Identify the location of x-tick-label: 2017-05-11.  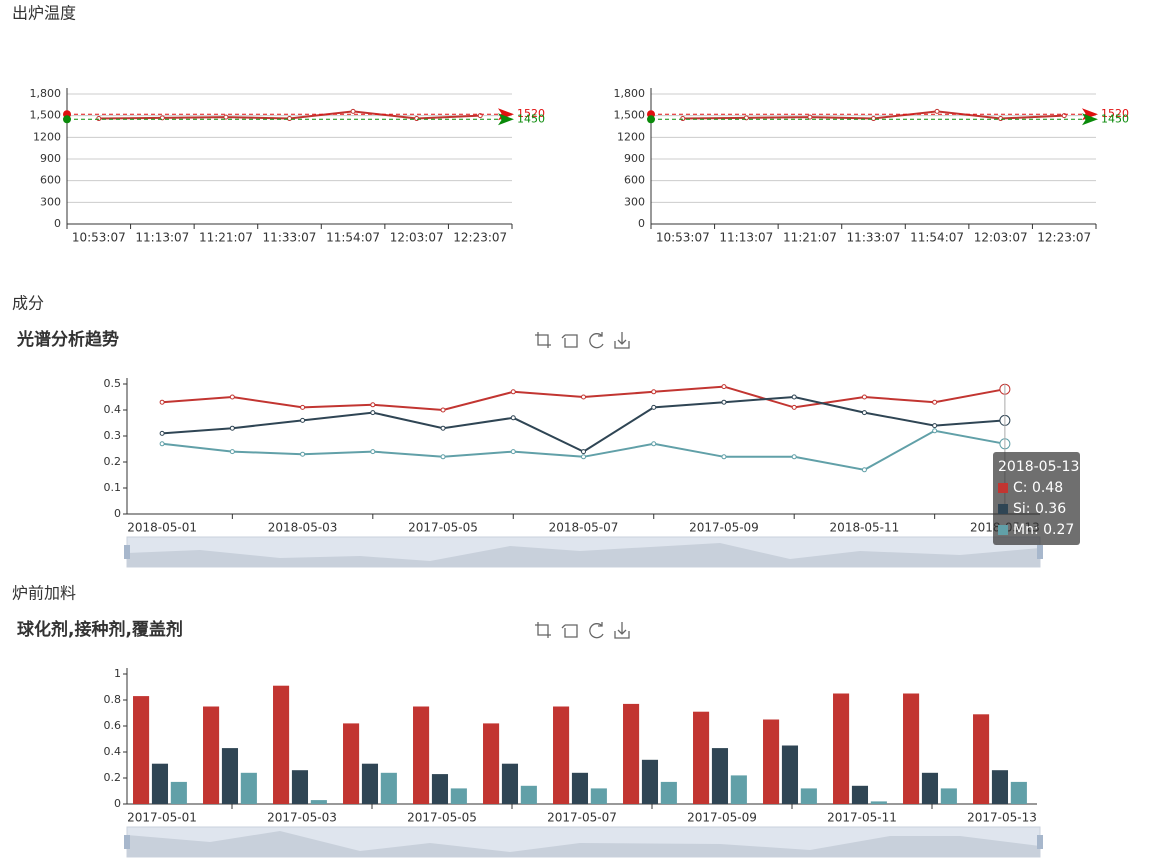
(862, 818).